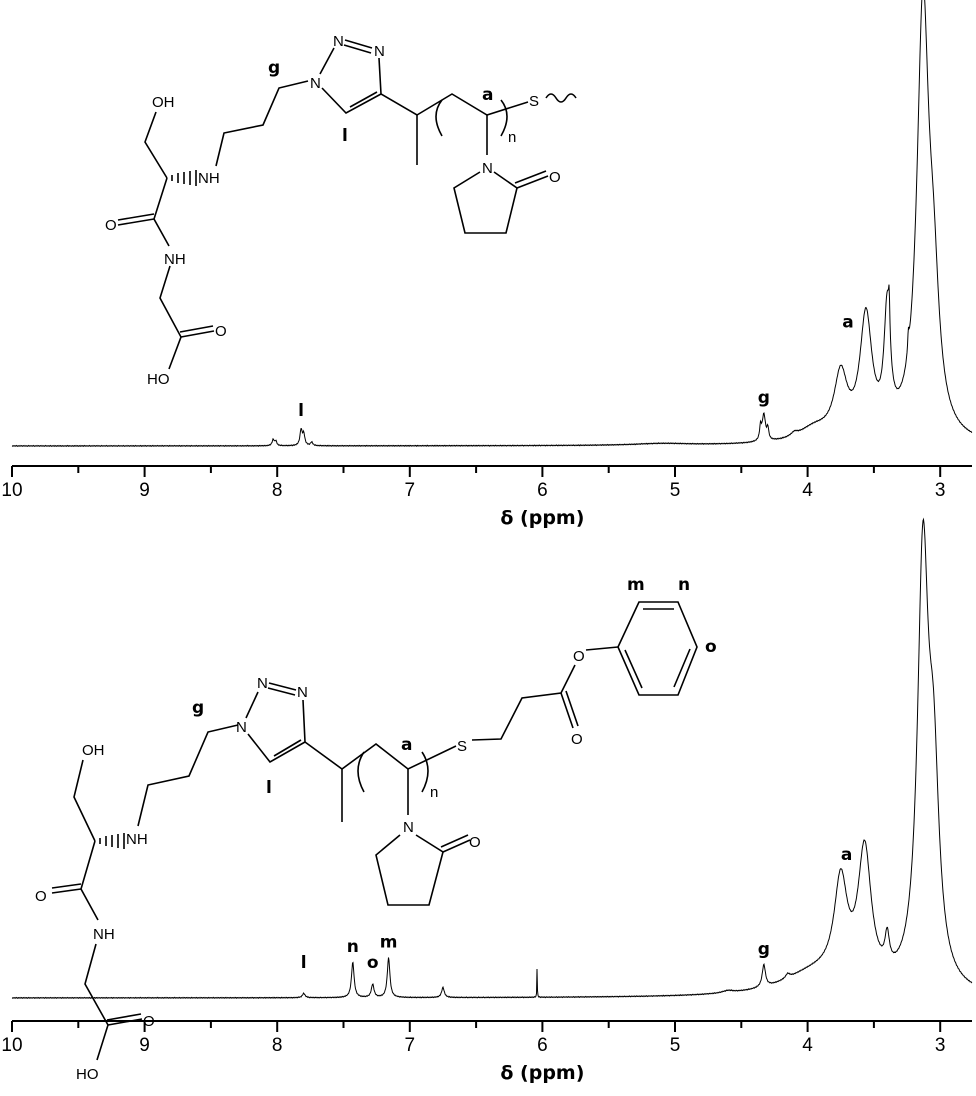 Image resolution: width=976 pixels, height=1096 pixels. Describe the element at coordinates (373, 963) in the screenshot. I see `peak-label: o` at that location.